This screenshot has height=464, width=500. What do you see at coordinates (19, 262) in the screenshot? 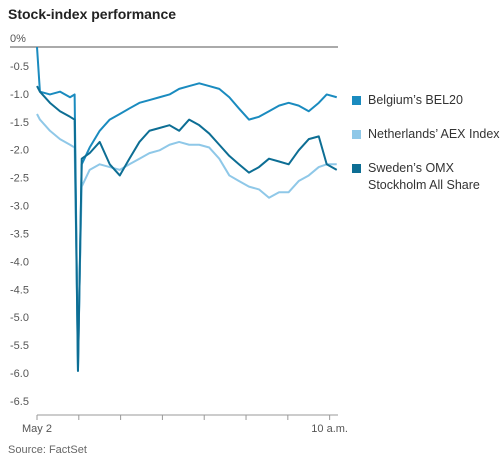
I see `y-tick-label: -4.0` at bounding box center [19, 262].